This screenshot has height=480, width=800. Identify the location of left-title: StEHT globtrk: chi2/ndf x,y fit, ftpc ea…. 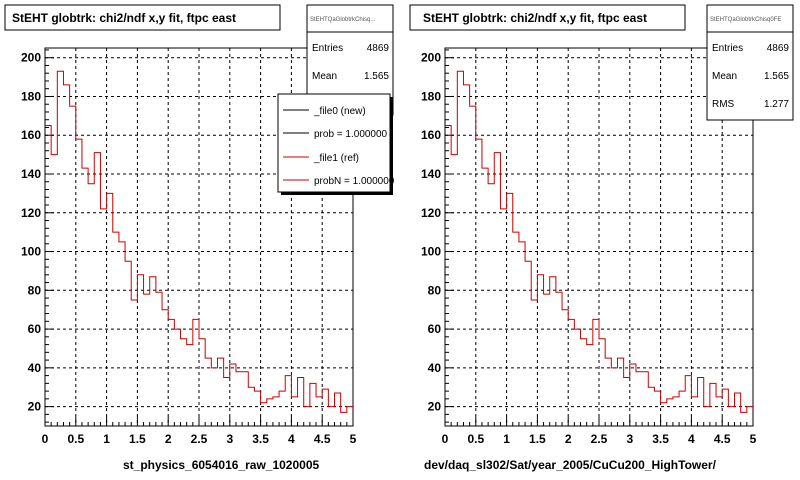
(124, 18).